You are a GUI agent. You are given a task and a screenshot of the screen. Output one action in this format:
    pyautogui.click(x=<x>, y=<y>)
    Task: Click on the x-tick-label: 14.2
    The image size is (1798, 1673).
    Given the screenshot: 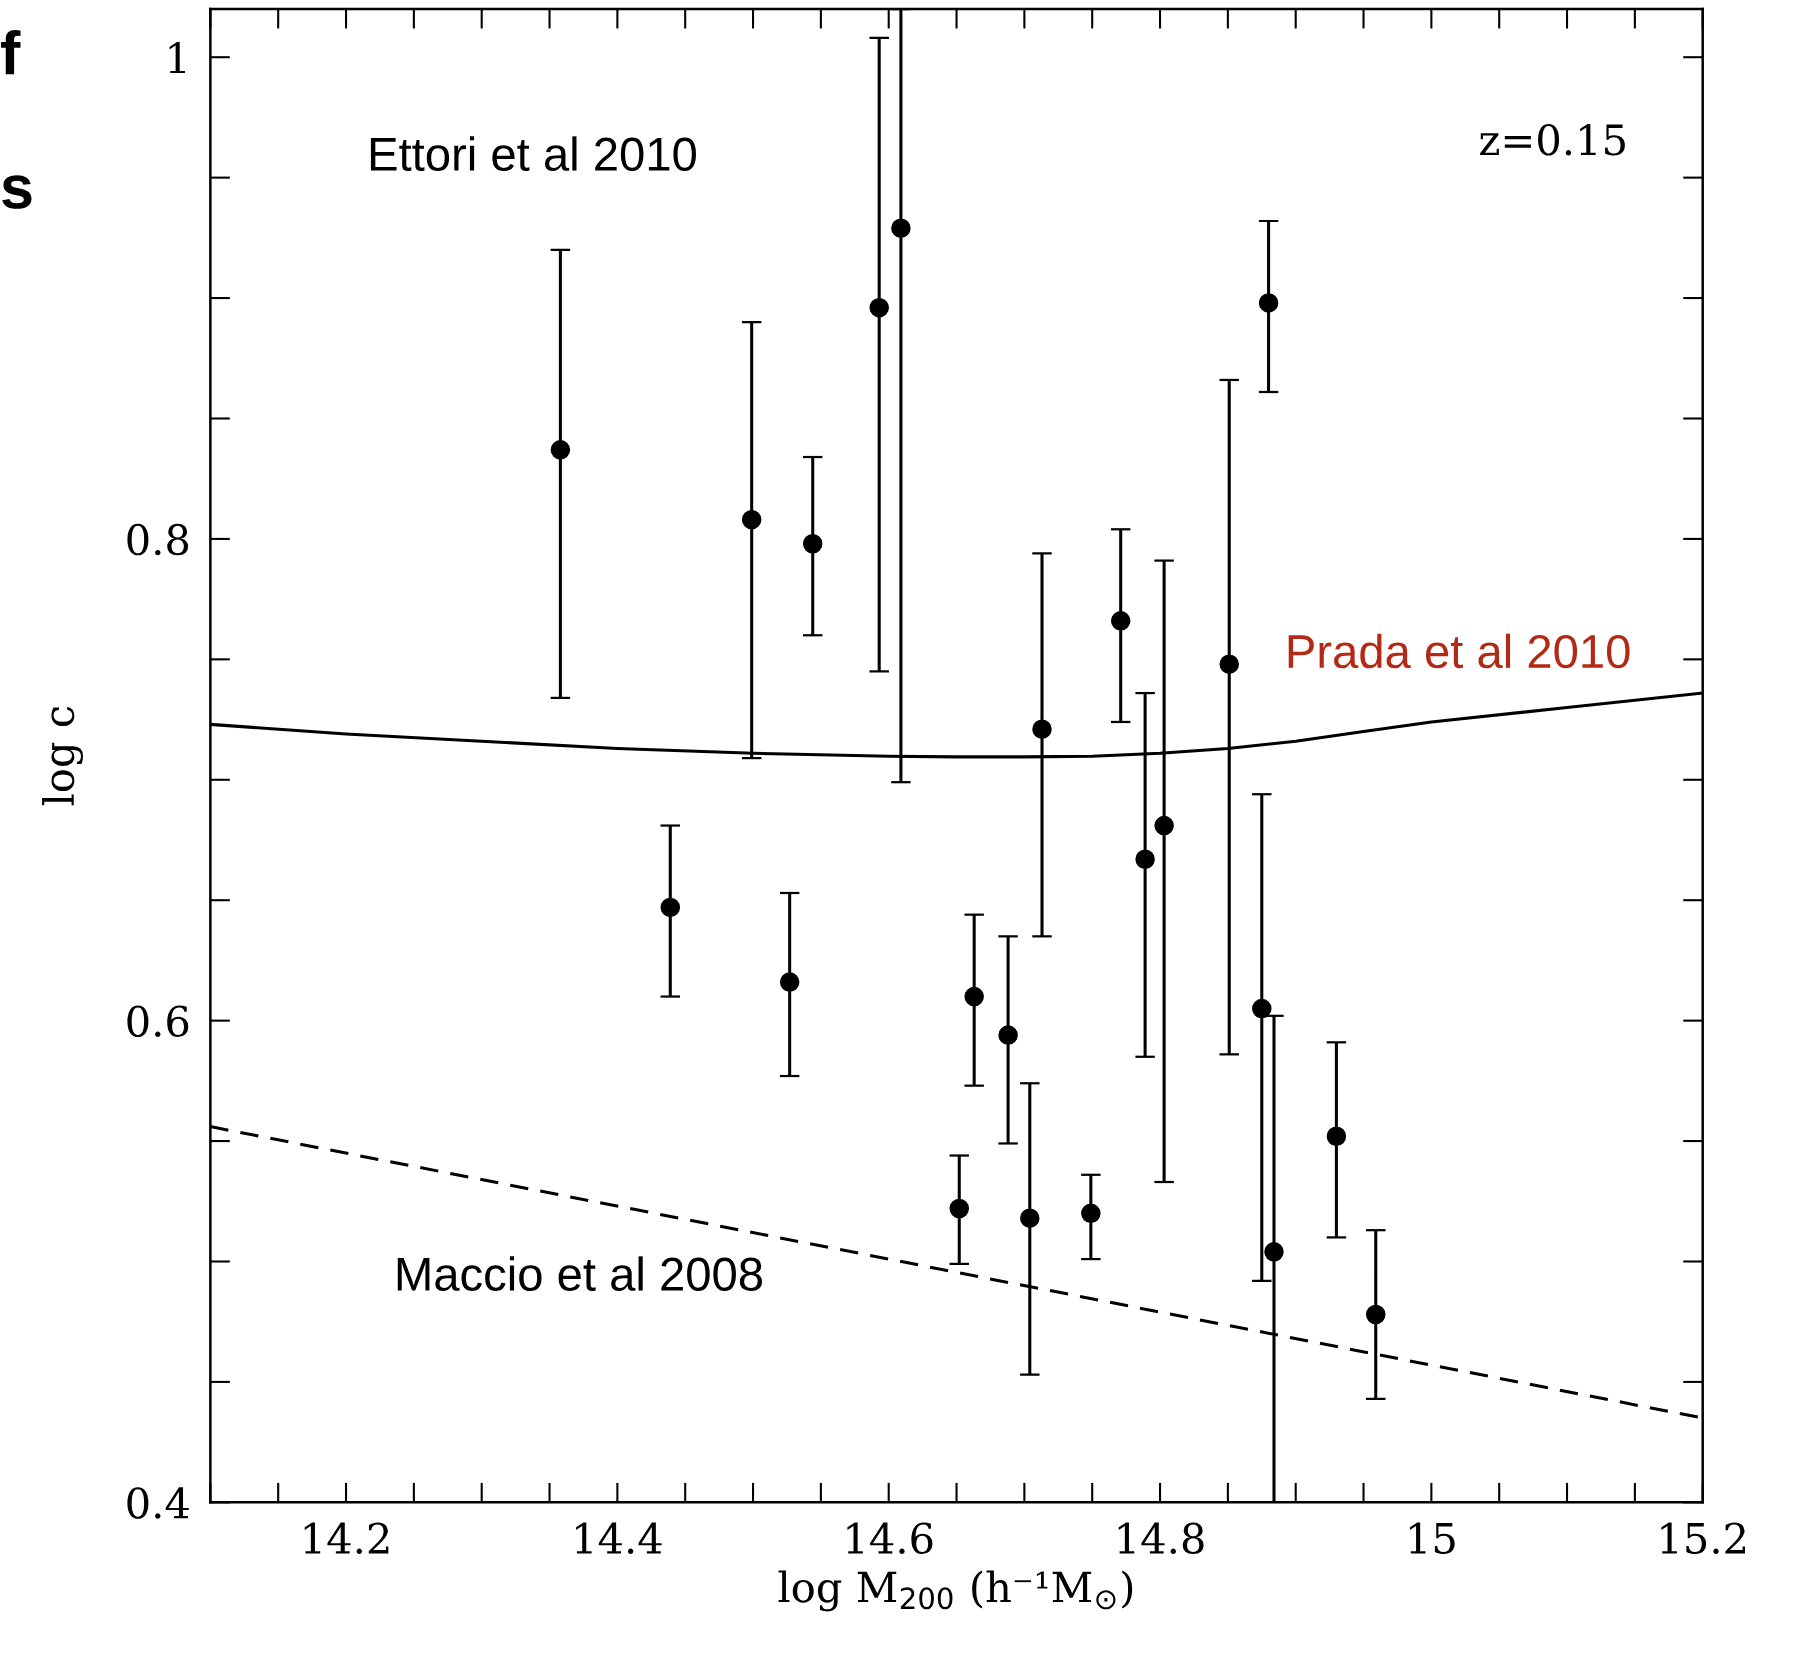 What is the action you would take?
    pyautogui.click(x=346, y=1538)
    